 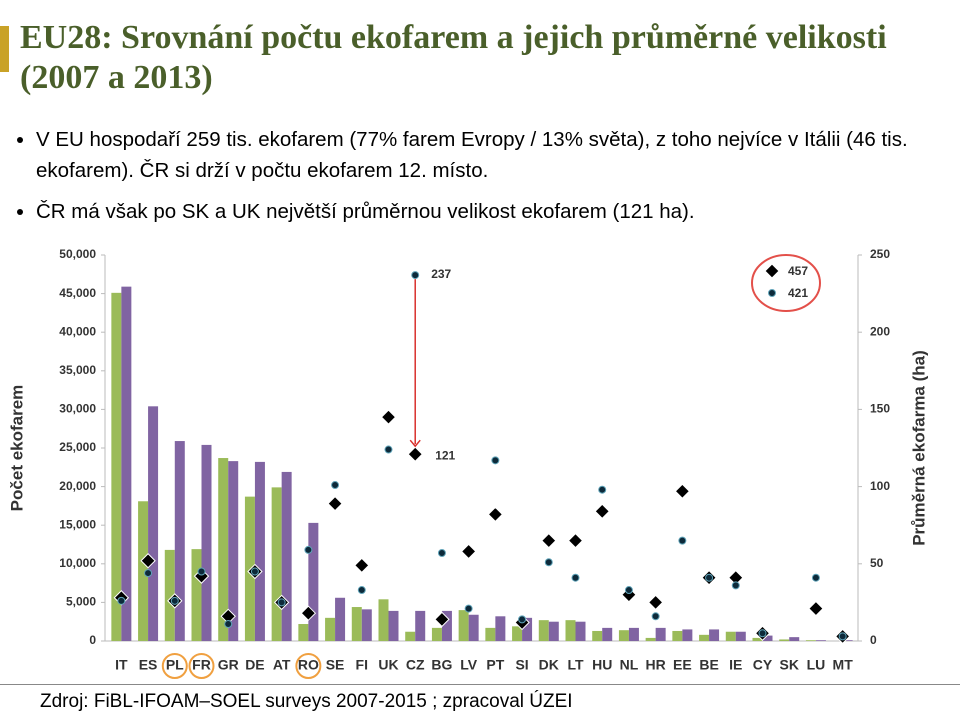 I want to click on x-tick-label: HR, so click(x=656, y=665).